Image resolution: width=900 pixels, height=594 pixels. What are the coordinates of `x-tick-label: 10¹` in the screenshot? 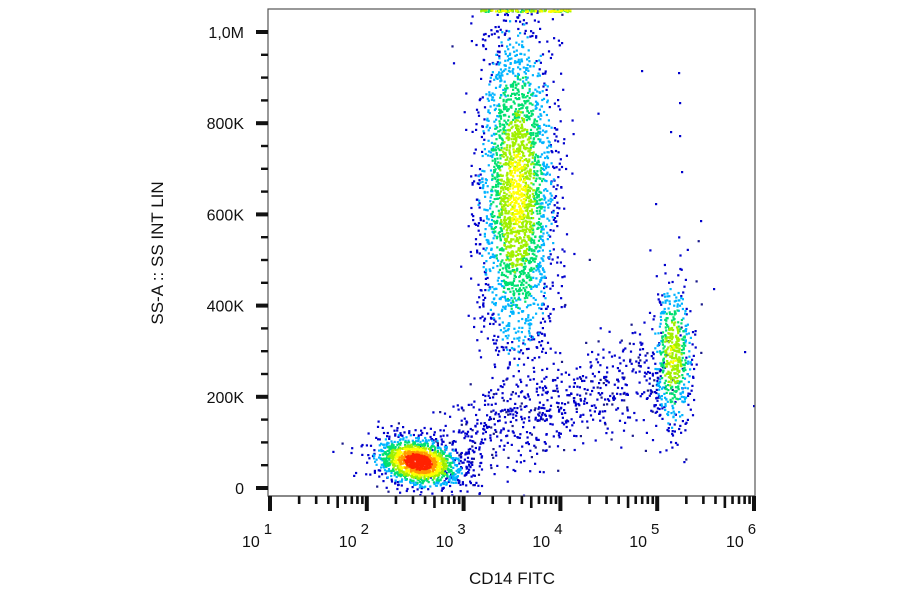 It's located at (257, 536).